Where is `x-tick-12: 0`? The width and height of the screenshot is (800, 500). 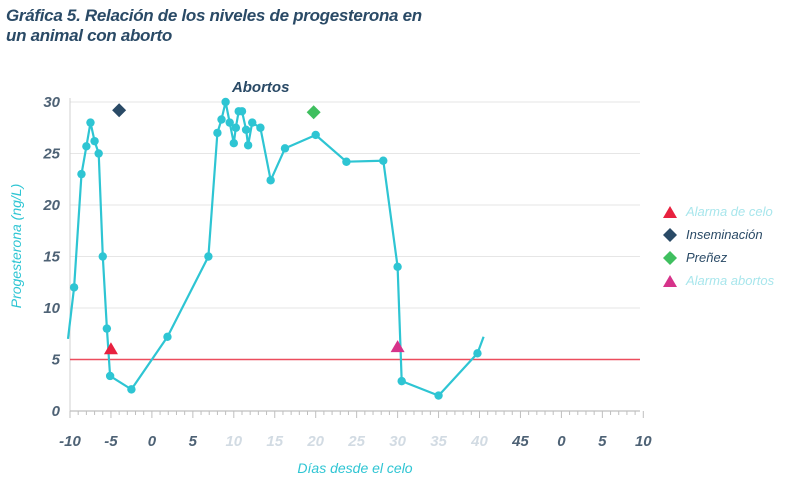 x-tick-12: 0 is located at coordinates (561, 441).